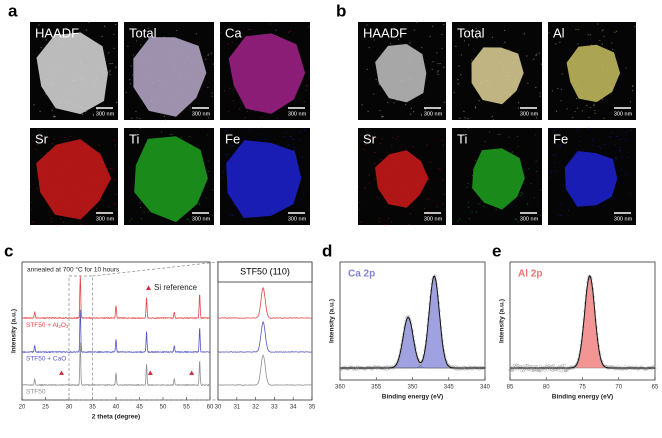 This screenshot has width=662, height=438. What do you see at coordinates (412, 343) in the screenshot?
I see `component-fill` at bounding box center [412, 343].